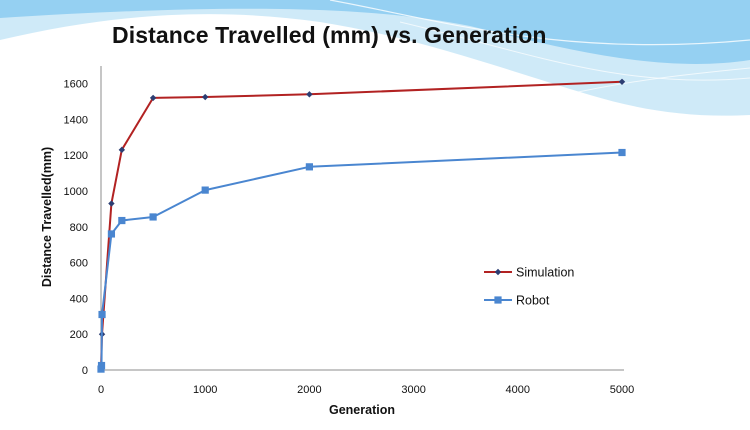  Describe the element at coordinates (498, 300) in the screenshot. I see `robot-legend-marker` at that location.